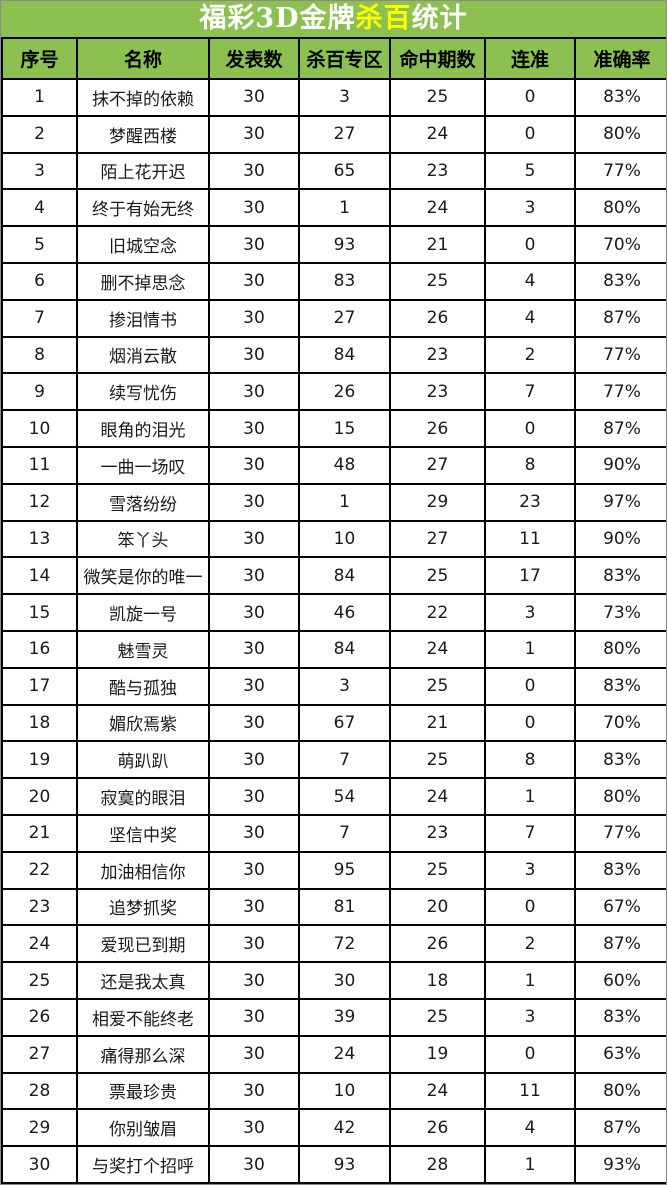  Describe the element at coordinates (333, 649) in the screenshot. I see `table-row: 16 魅雪灵 30 84 24 1 80%` at that location.